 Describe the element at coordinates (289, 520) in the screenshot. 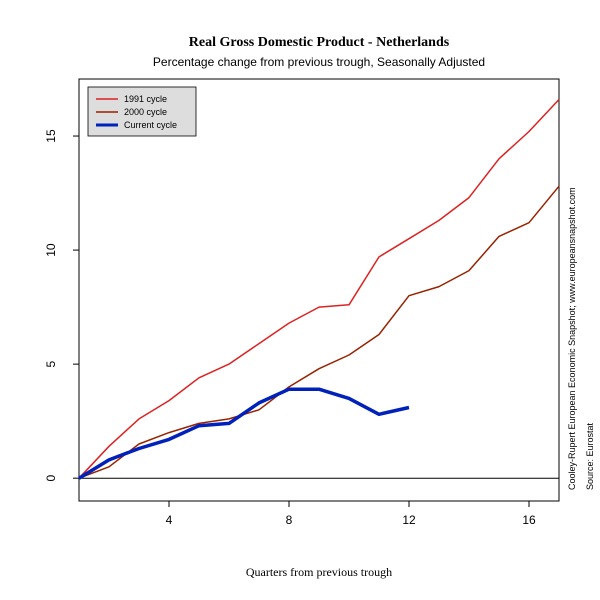

I see `x-tick-label: 8` at that location.